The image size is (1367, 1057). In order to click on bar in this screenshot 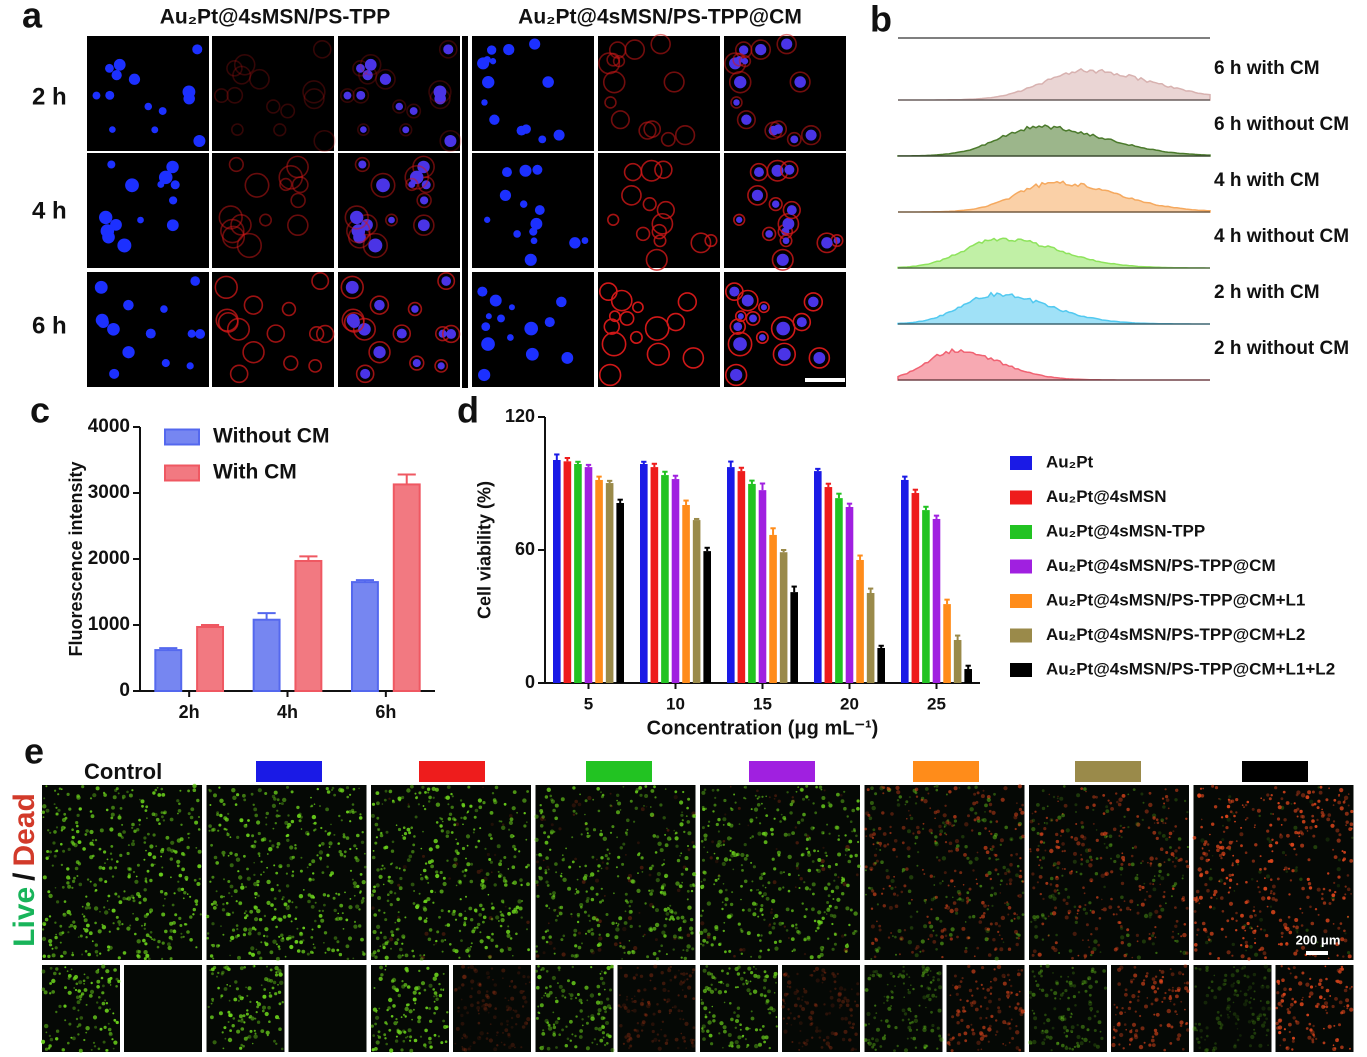, I will do `click(915, 588)`.